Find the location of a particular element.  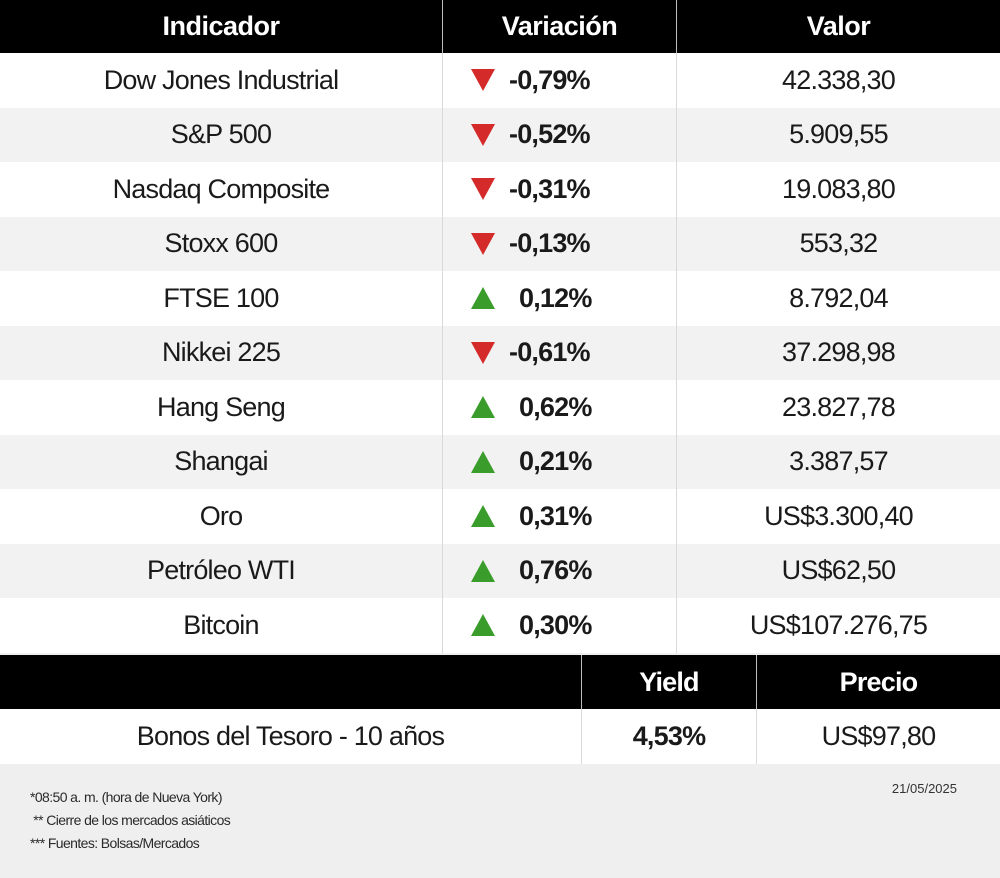

table-row: FTSE 100 0,12% 8.792,04 is located at coordinates (500, 298).